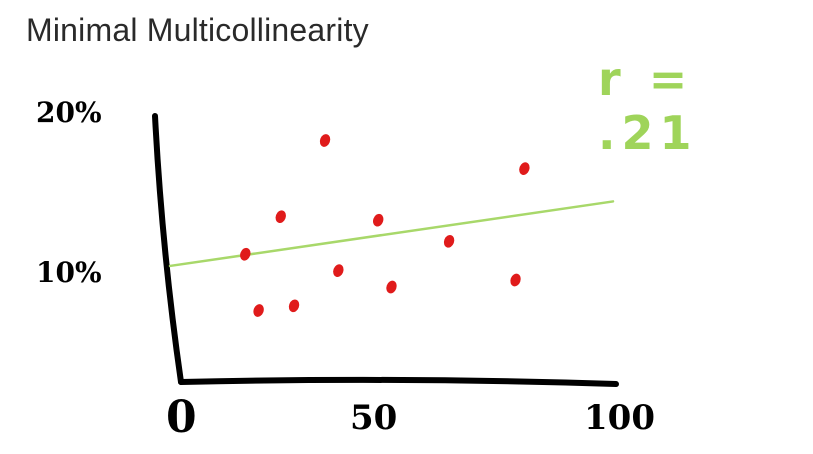 This screenshot has width=813, height=454. Describe the element at coordinates (69, 112) in the screenshot. I see `y-tick-label-20: 20%` at that location.